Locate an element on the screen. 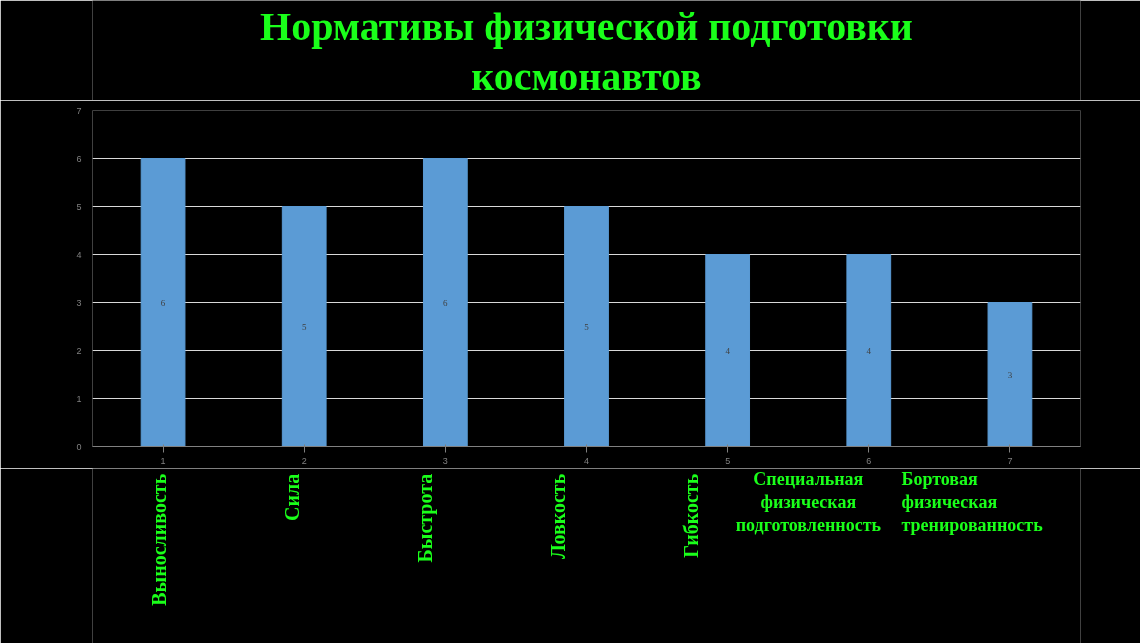  x-tick-label: 1 is located at coordinates (163, 460).